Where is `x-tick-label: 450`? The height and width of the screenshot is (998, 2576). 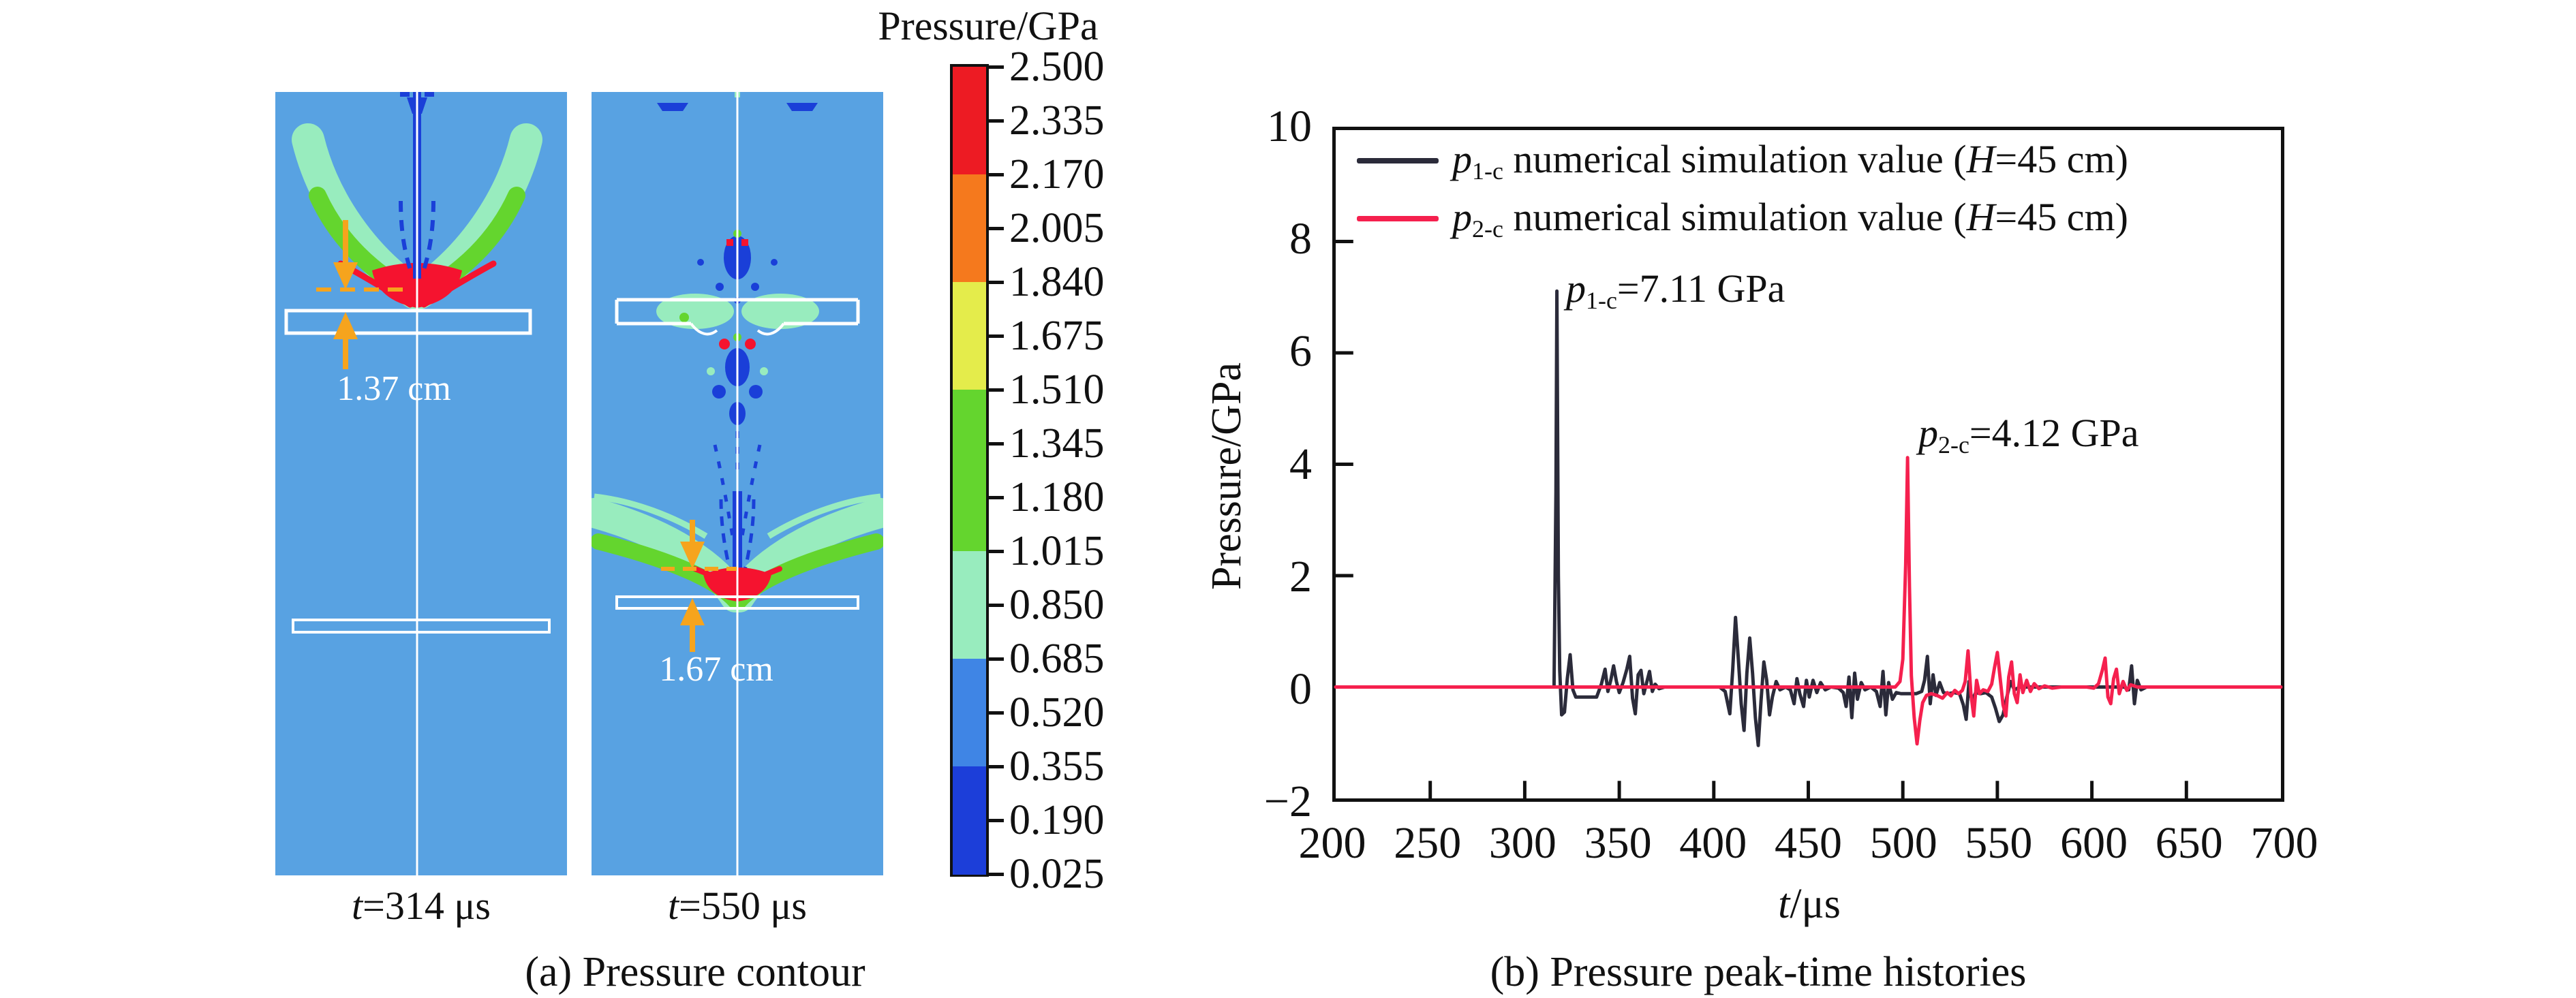
x-tick-label: 450 is located at coordinates (1808, 843).